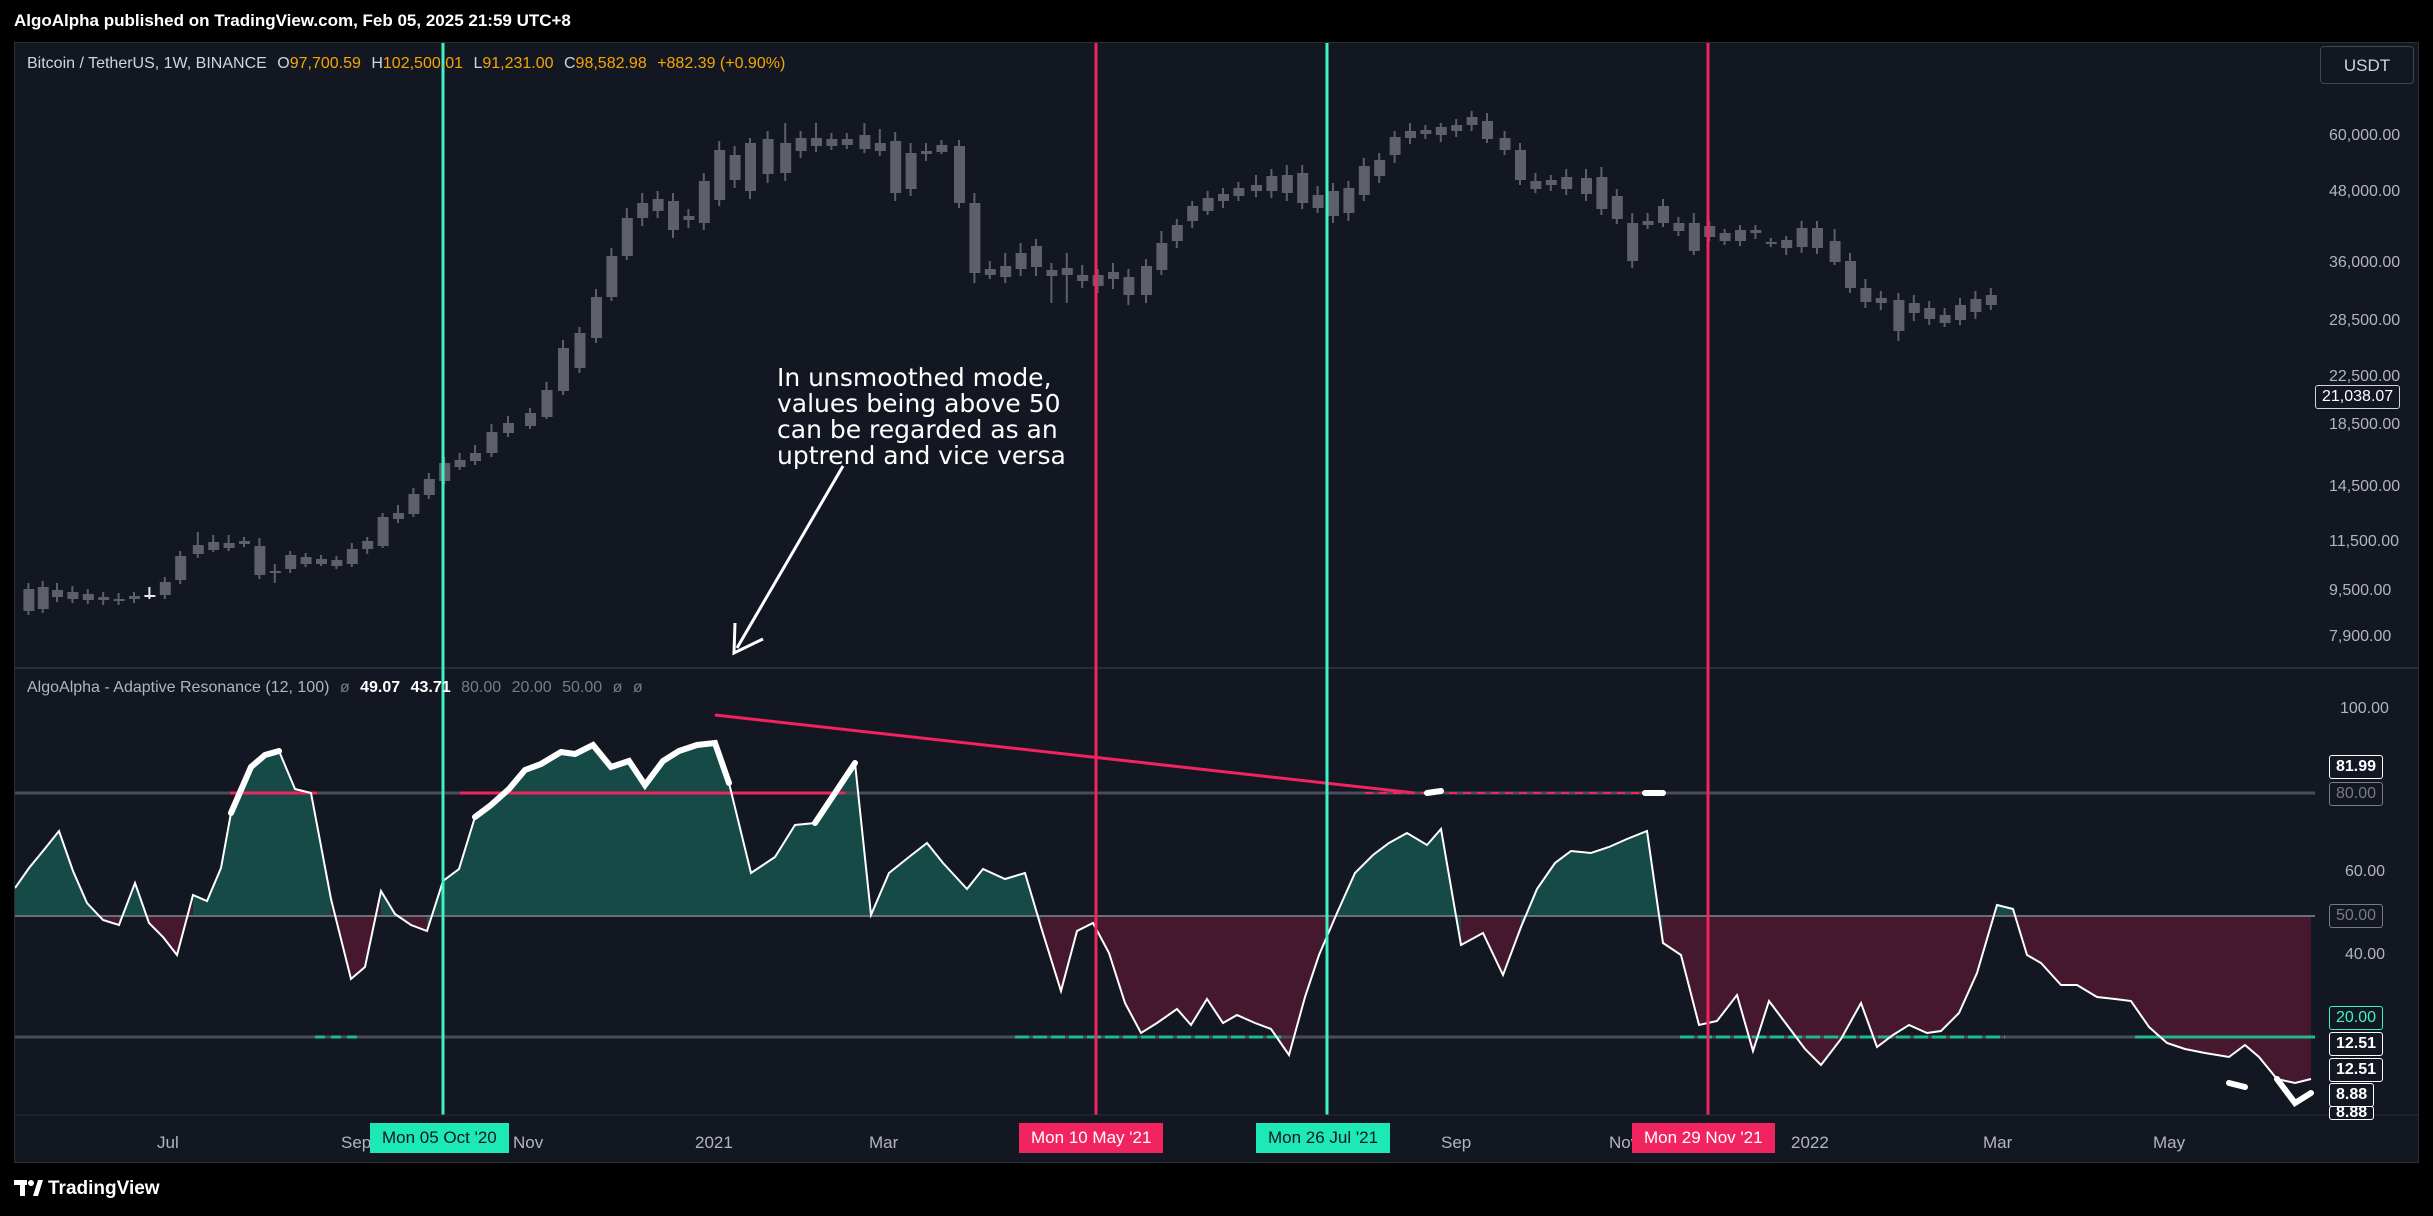 The width and height of the screenshot is (2433, 1216). I want to click on low-value: 91,231.00, so click(518, 63).